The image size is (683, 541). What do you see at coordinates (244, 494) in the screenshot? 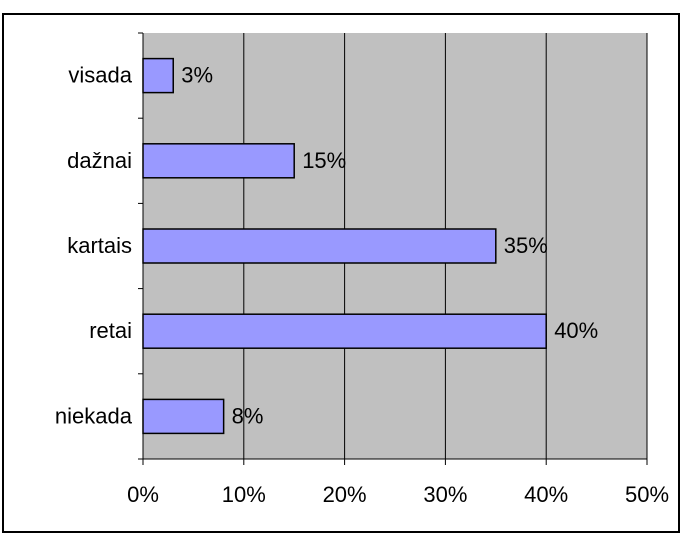
I see `x-tick-label: 10%` at bounding box center [244, 494].